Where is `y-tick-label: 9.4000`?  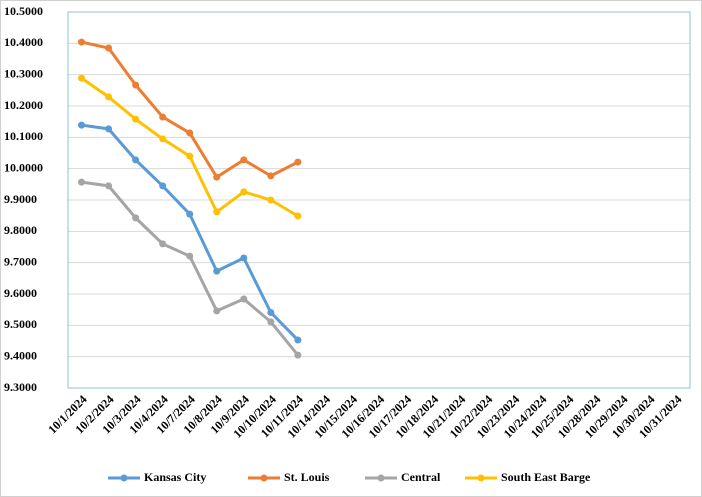
y-tick-label: 9.4000 is located at coordinates (20, 355).